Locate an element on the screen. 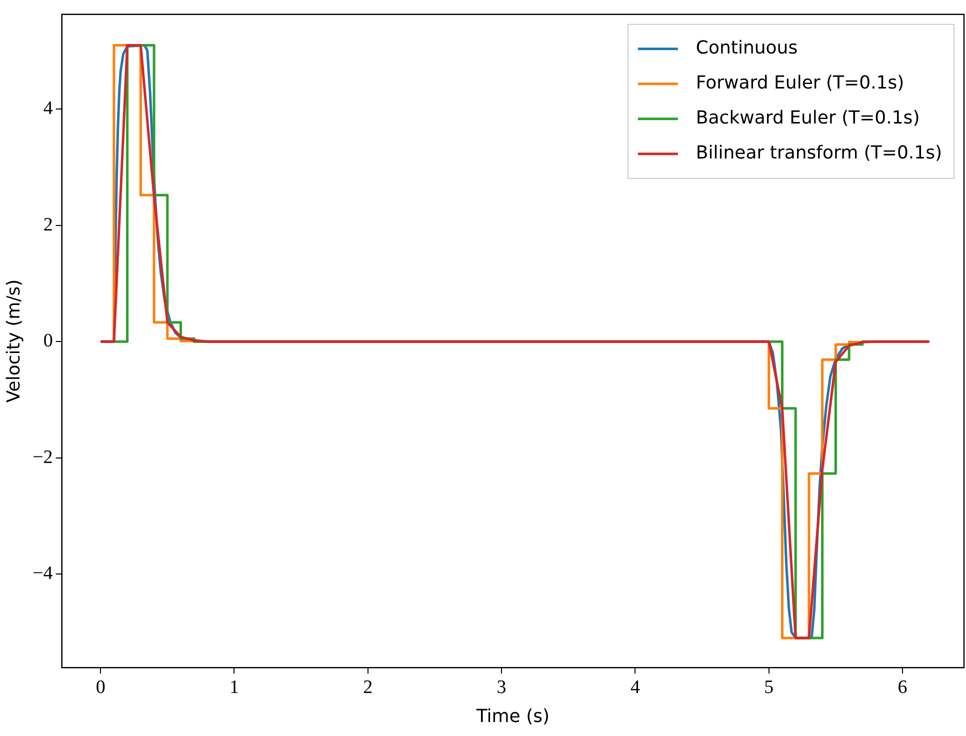  legend-label: Forward Euler (T=0.1s) is located at coordinates (800, 83).